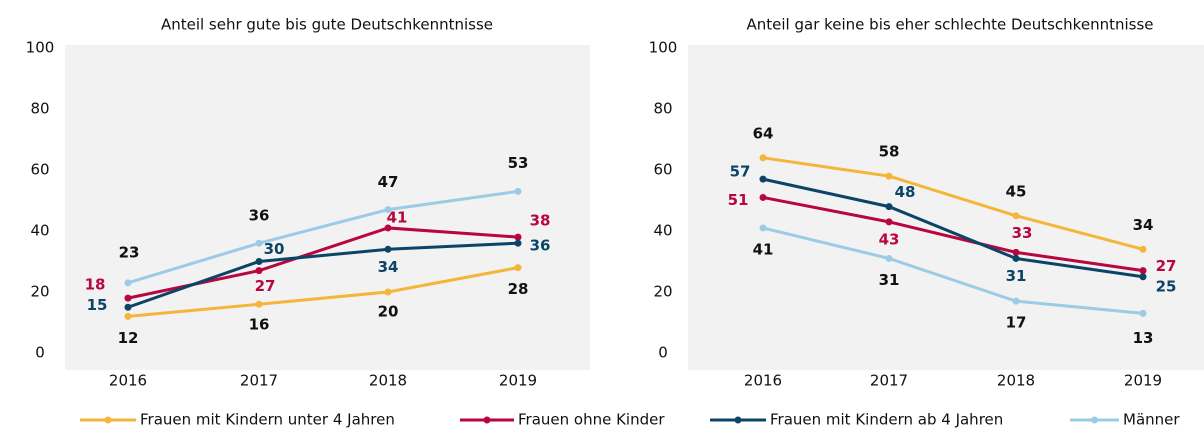 The width and height of the screenshot is (1204, 430). What do you see at coordinates (39, 292) in the screenshot?
I see `y-tick-label: 20` at bounding box center [39, 292].